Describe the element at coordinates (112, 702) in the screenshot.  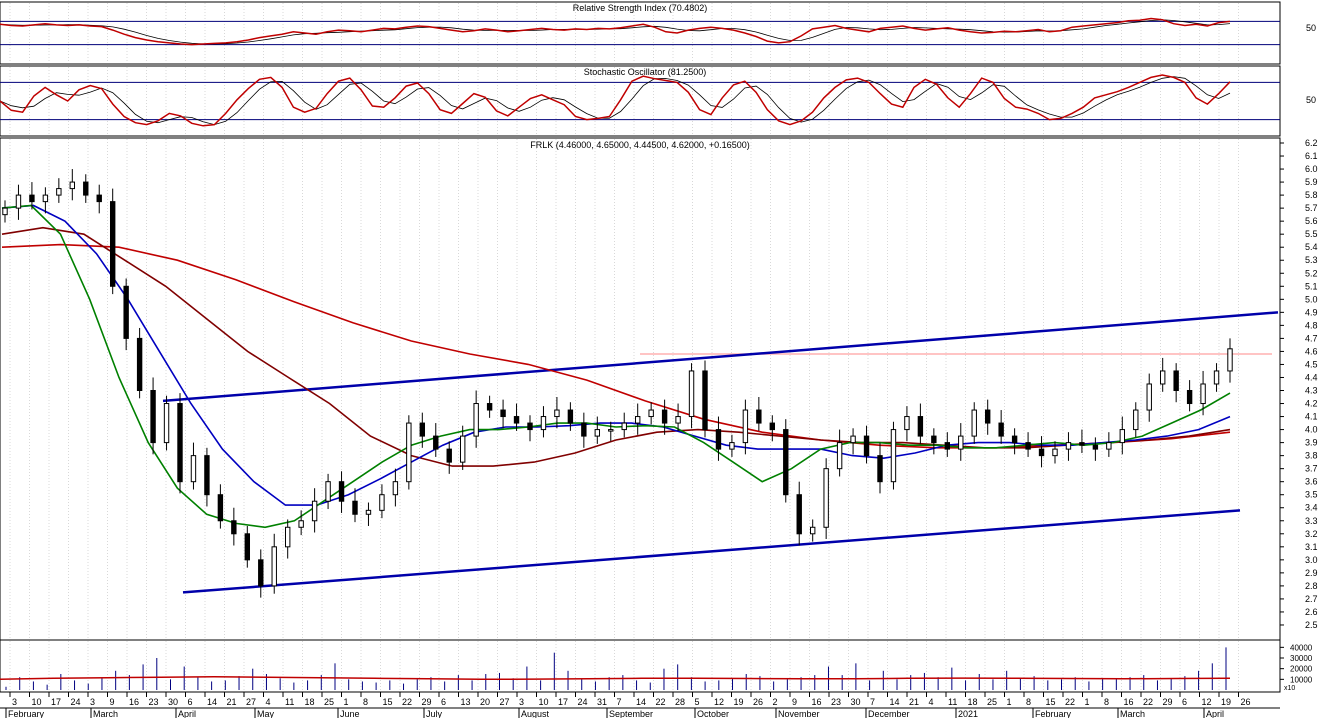
I see `x-tick-label: 9` at that location.